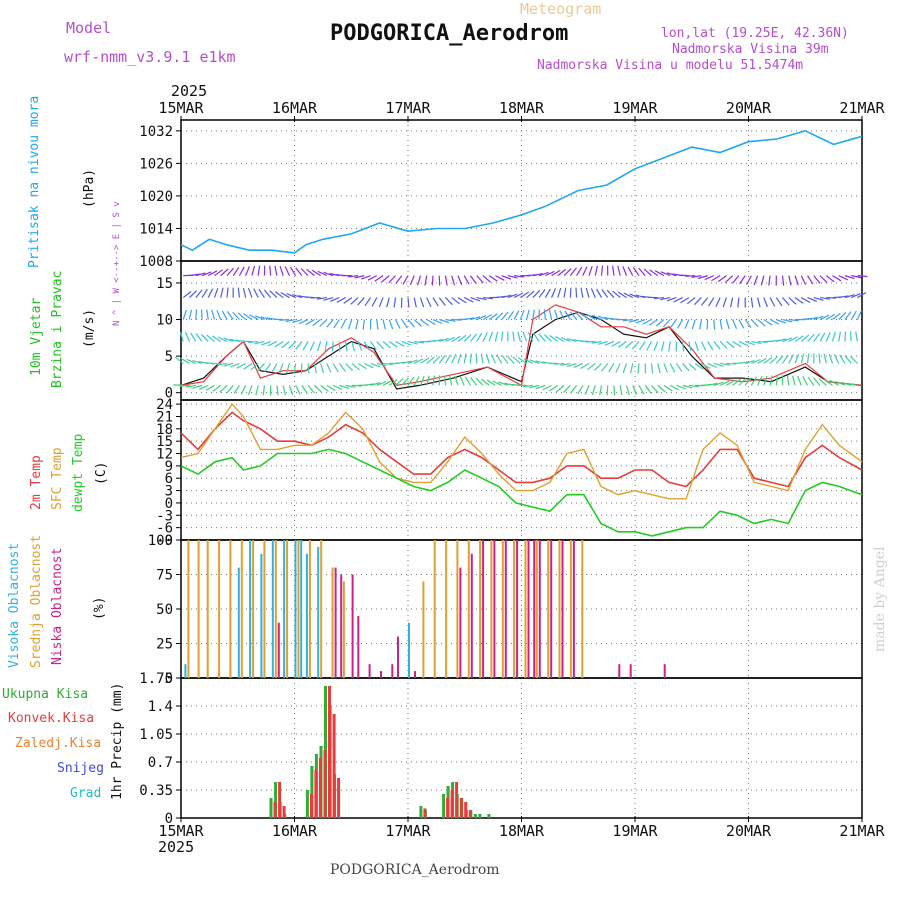 This screenshot has width=900, height=900. Describe the element at coordinates (169, 492) in the screenshot. I see `y-tick-label: 3` at that location.